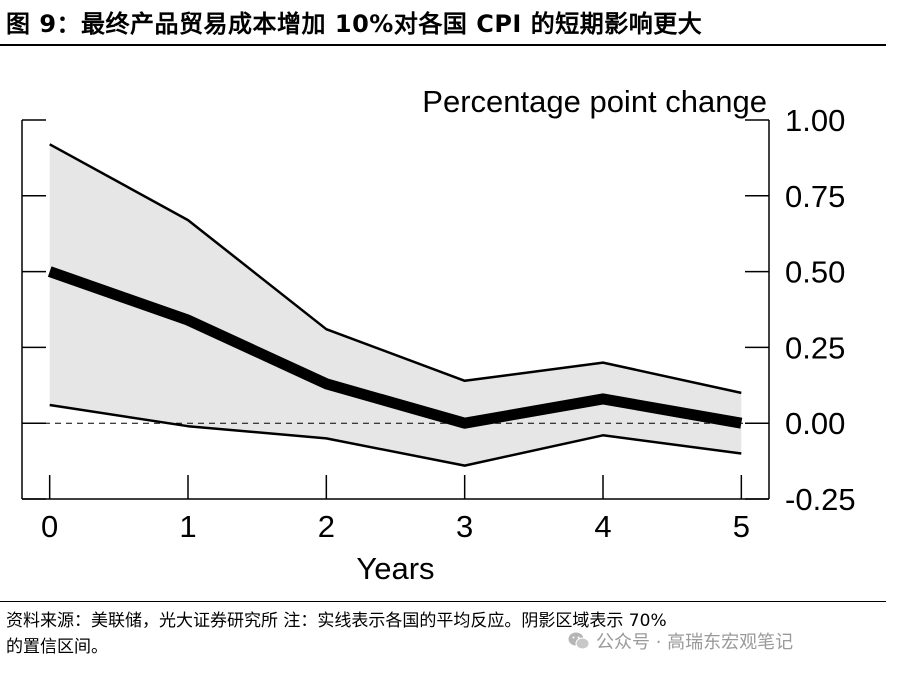  Describe the element at coordinates (395, 568) in the screenshot. I see `x-axis-label: Years` at that location.